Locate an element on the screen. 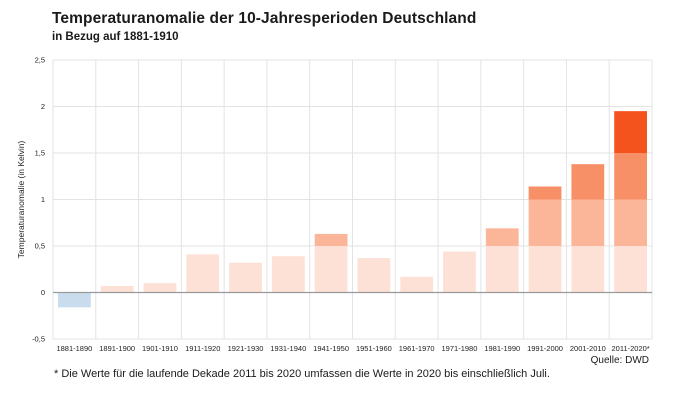 Image resolution: width=675 pixels, height=401 pixels. x-tick-label: 1881-1890 is located at coordinates (74, 348).